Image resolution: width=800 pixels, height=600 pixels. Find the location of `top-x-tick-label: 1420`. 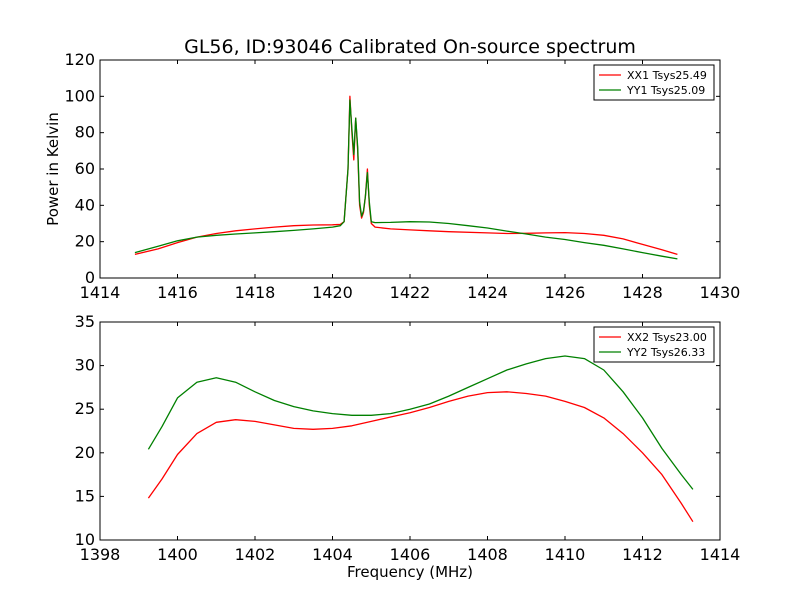

top-x-tick-label: 1420 is located at coordinates (332, 292).